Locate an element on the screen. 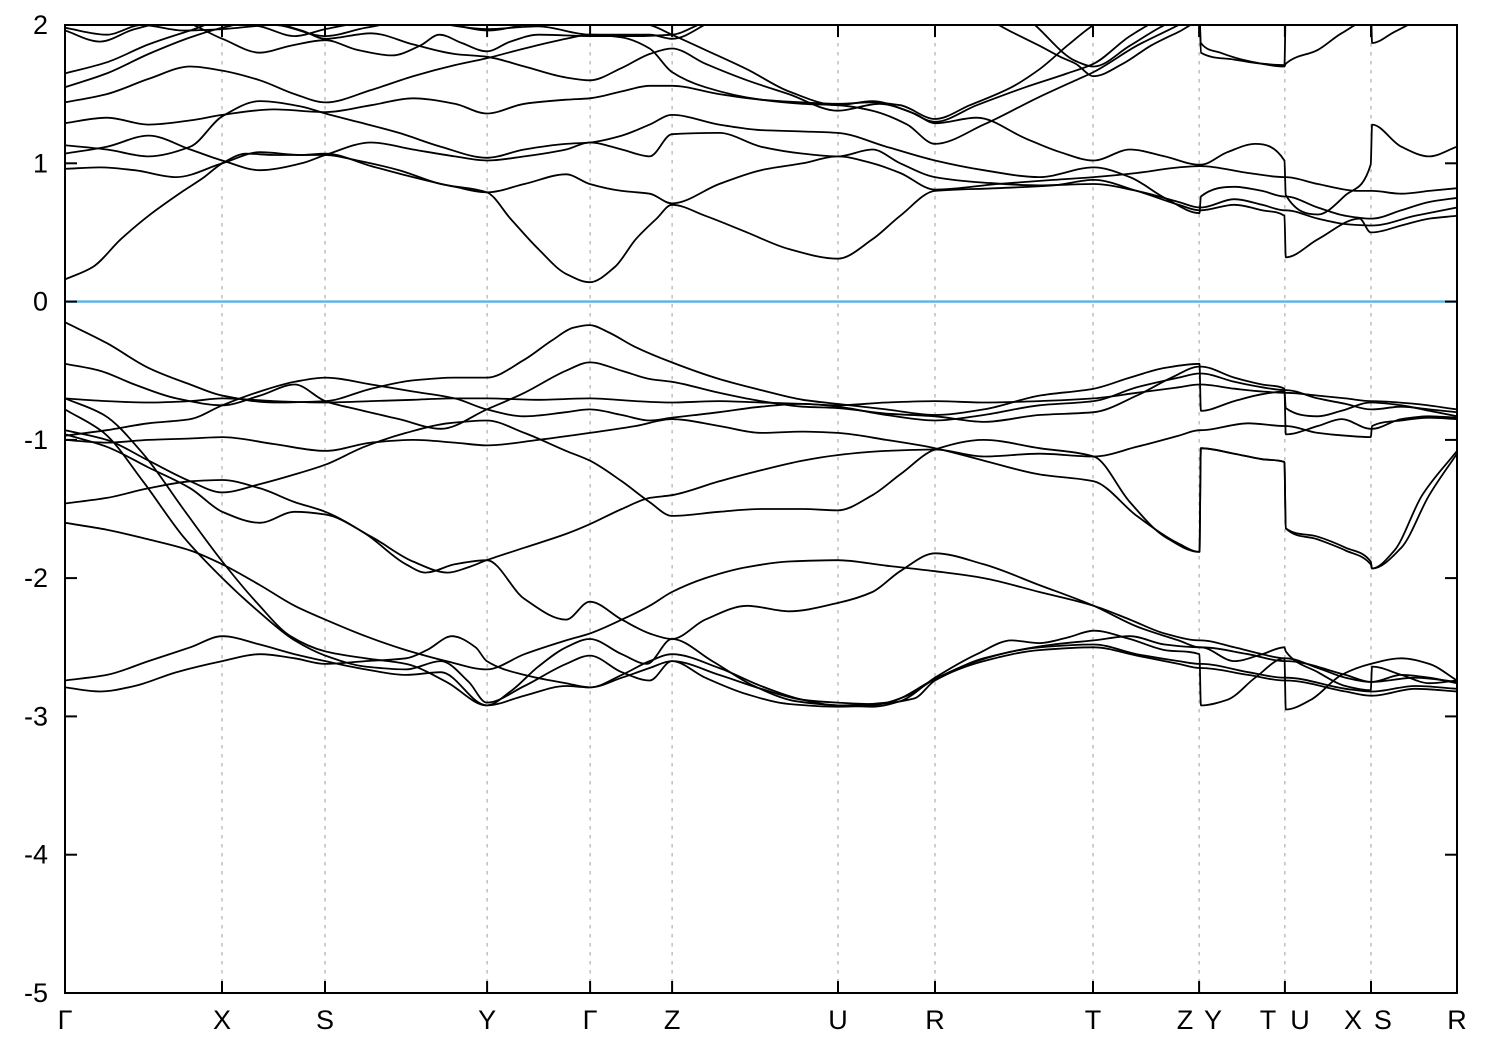  band-v8 is located at coordinates (761, 397).